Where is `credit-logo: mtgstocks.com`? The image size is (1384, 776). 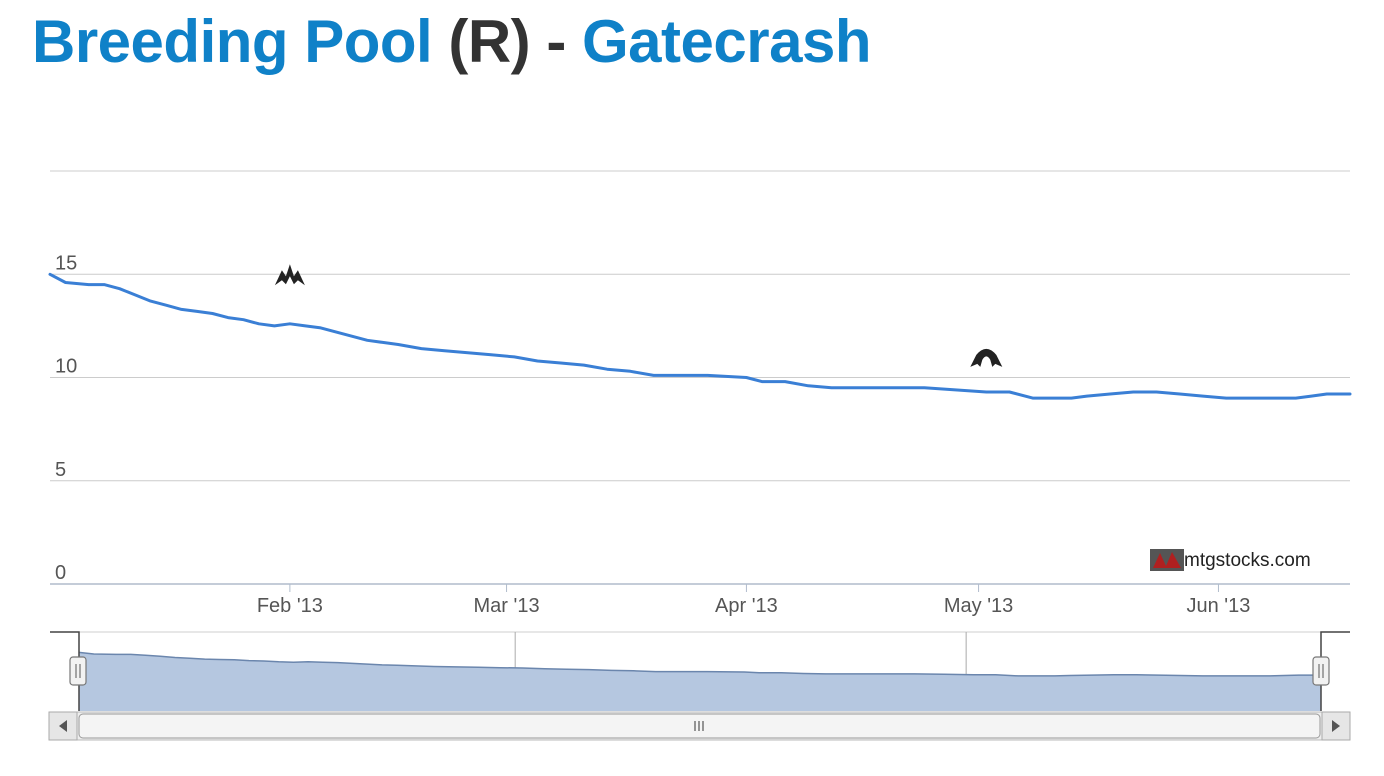
credit-logo: mtgstocks.com is located at coordinates (1230, 560).